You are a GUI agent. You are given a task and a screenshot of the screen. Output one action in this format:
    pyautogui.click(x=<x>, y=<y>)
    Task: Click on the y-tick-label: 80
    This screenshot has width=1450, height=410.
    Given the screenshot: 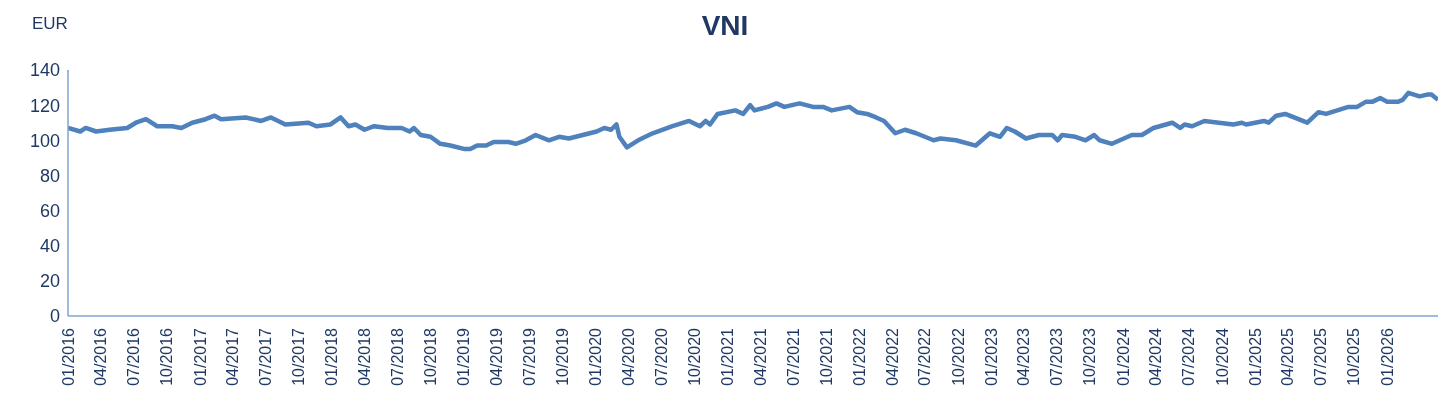 What is the action you would take?
    pyautogui.click(x=49, y=175)
    